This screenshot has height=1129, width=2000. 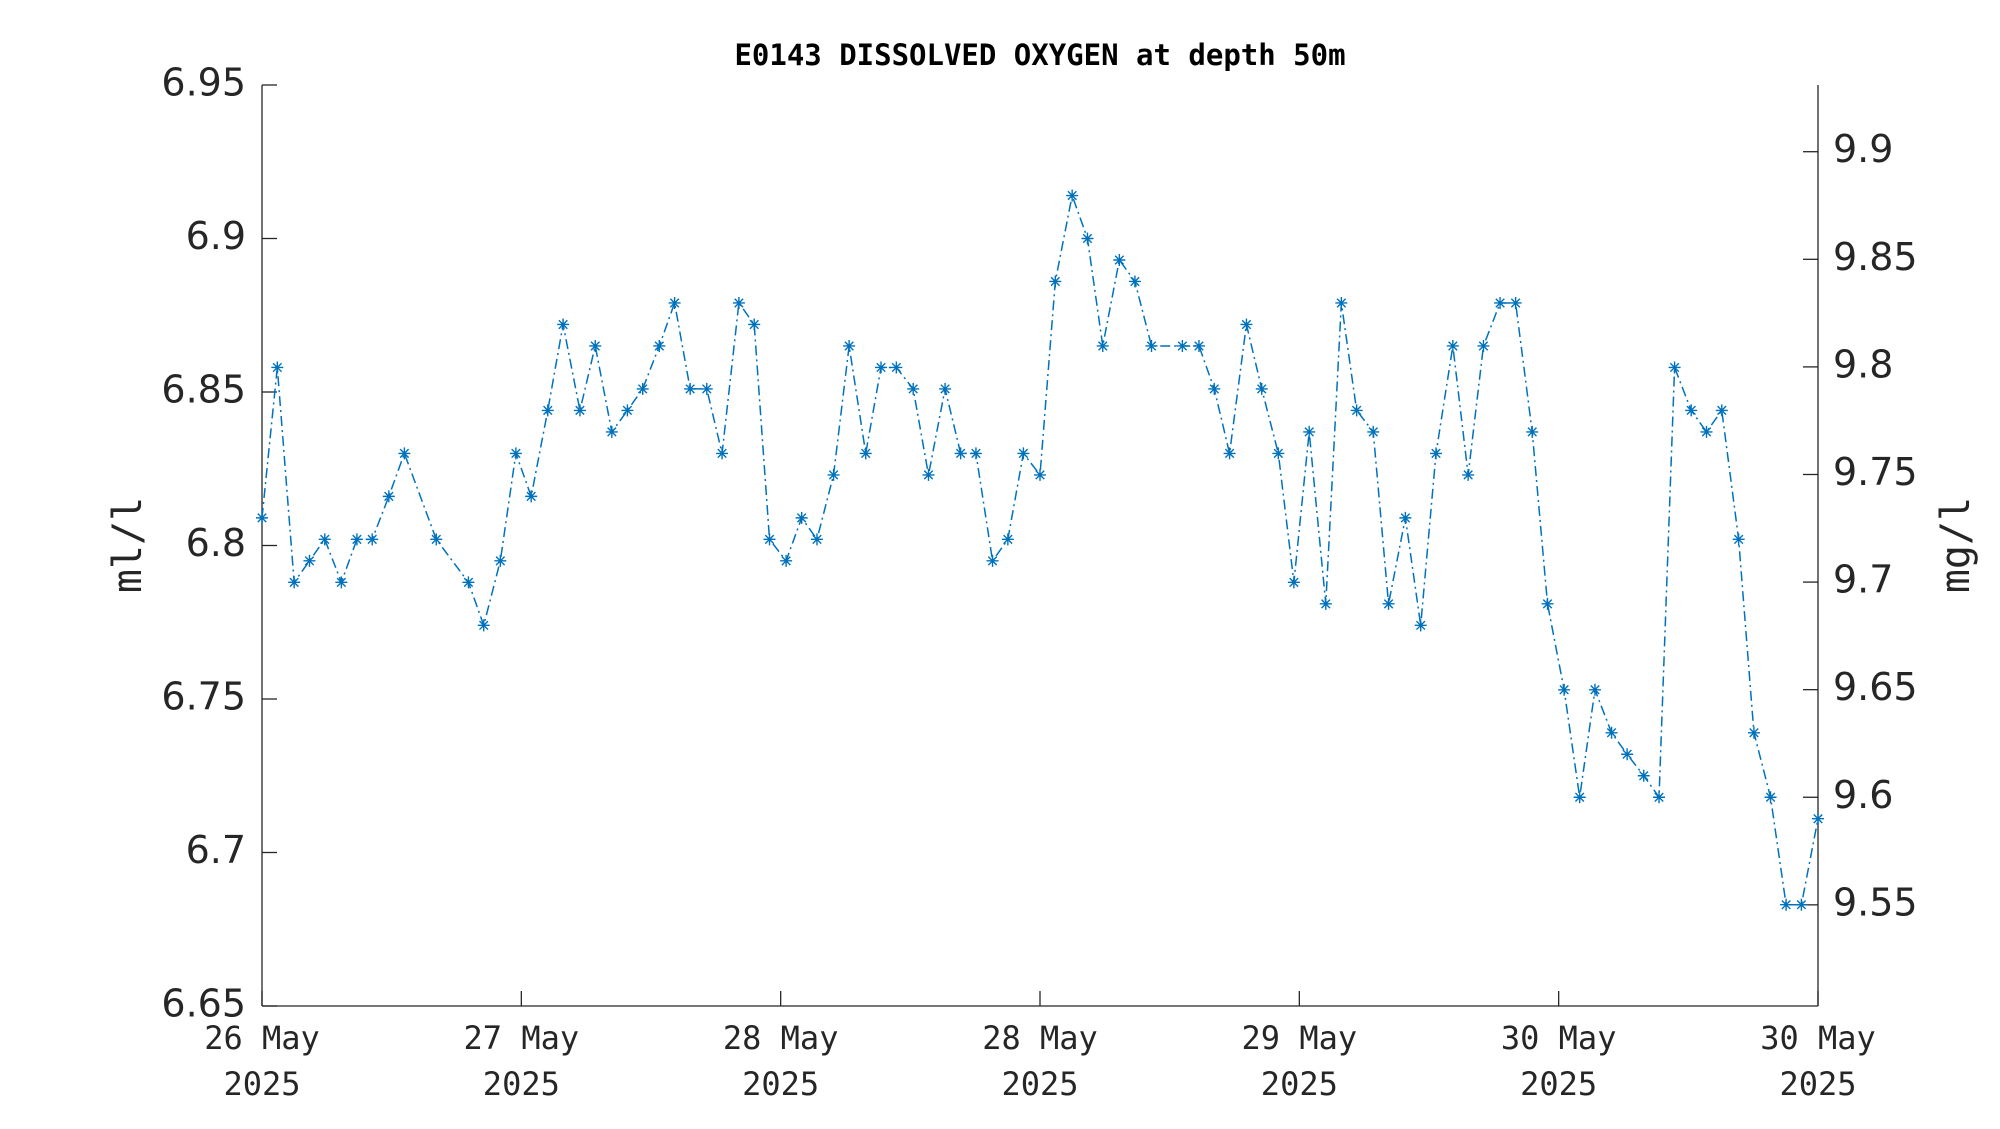 I want to click on y2-tick-label: 9.9, so click(x=1863, y=149).